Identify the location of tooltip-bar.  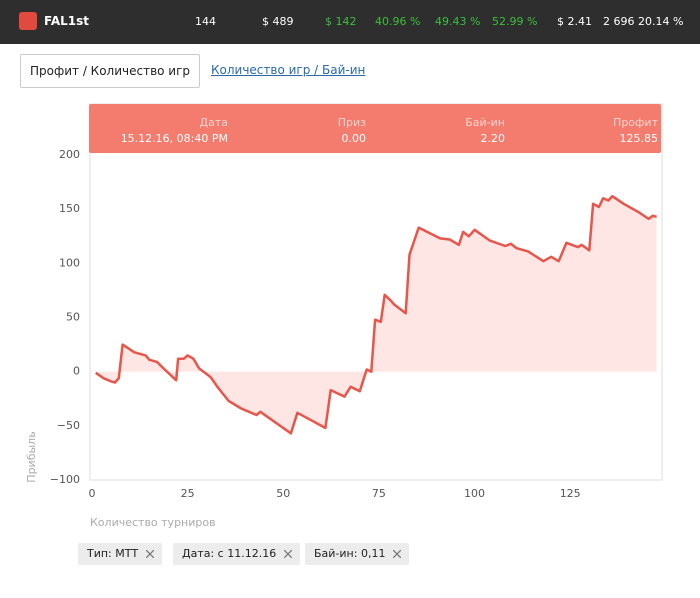
(375, 128).